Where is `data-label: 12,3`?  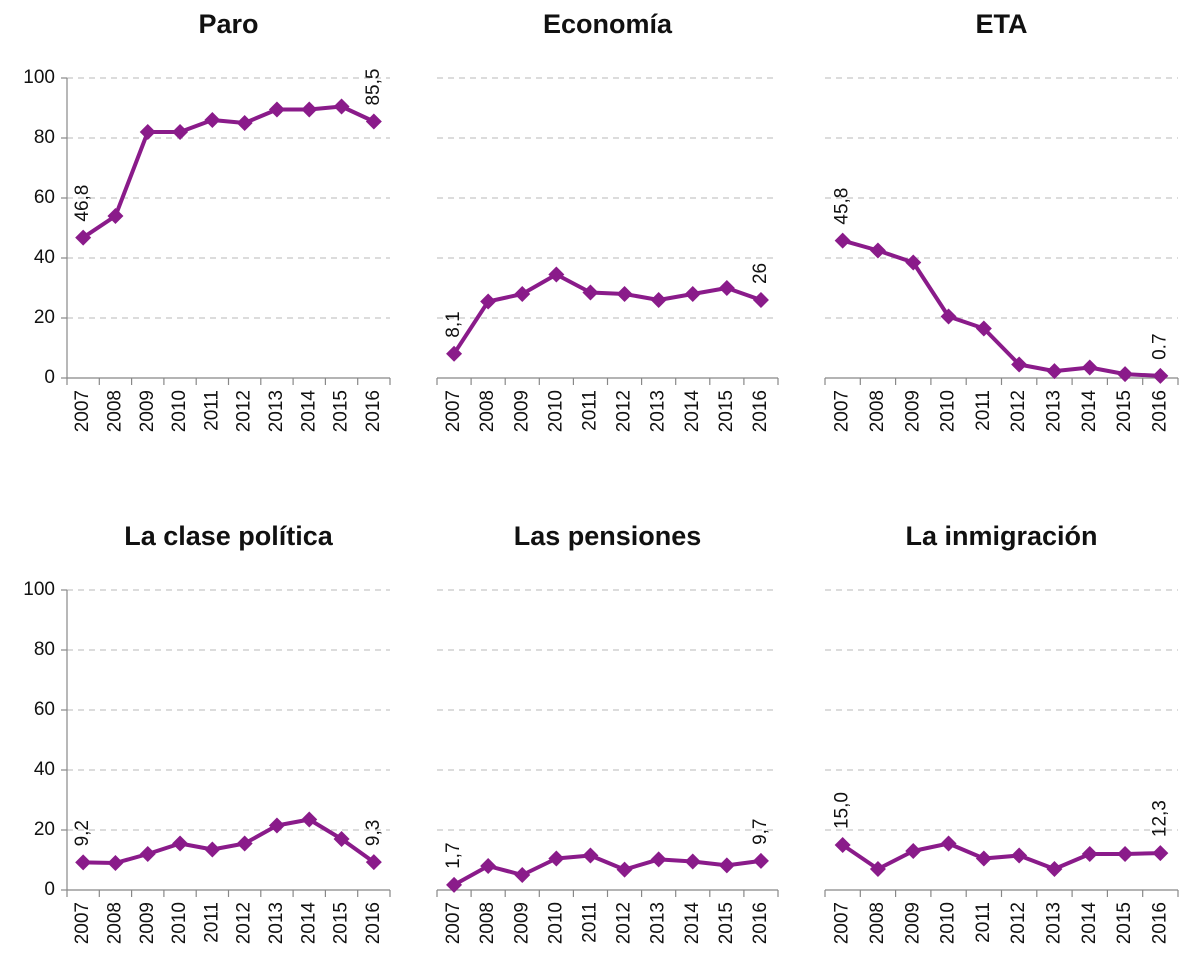 data-label: 12,3 is located at coordinates (1159, 818).